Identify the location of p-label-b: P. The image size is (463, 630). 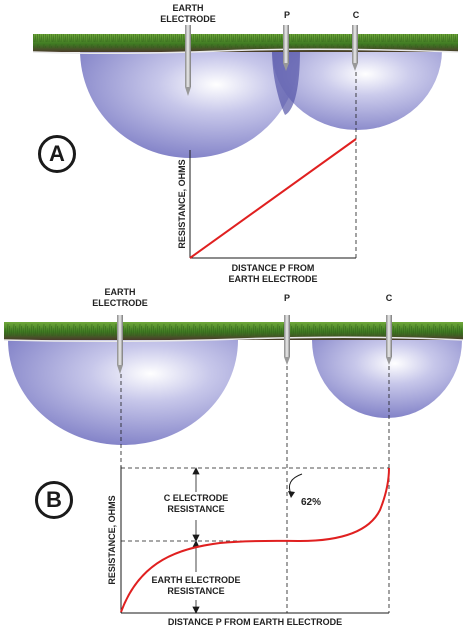
(286, 298).